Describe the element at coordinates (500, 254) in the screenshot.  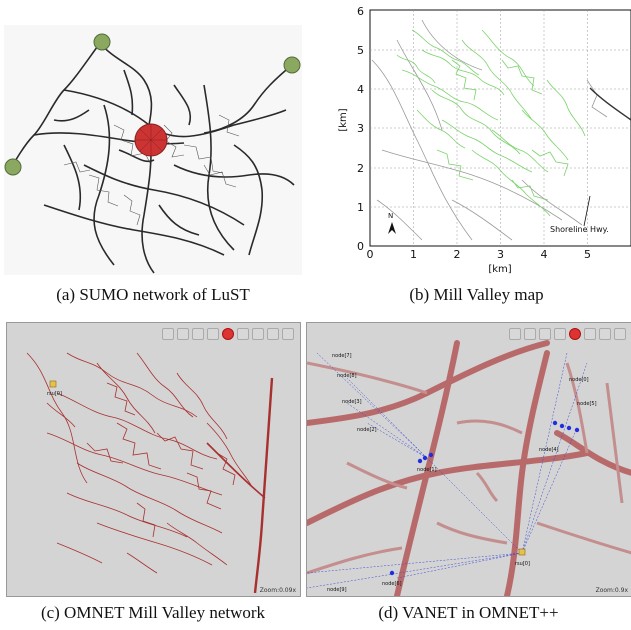
I see `x-tick: 3` at that location.